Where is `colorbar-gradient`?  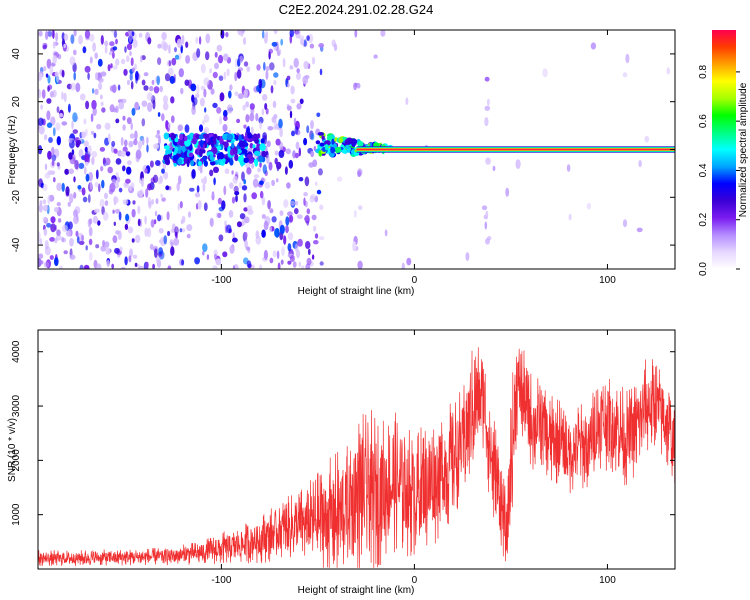
colorbar-gradient is located at coordinates (724, 149).